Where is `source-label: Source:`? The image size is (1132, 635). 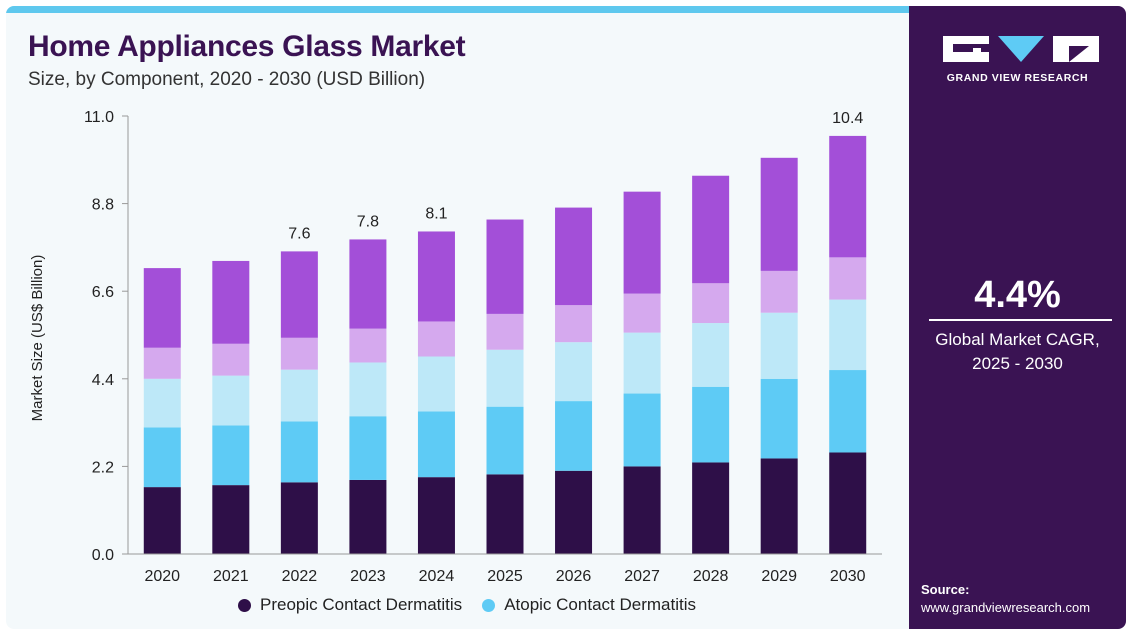
source-label: Source: is located at coordinates (945, 589).